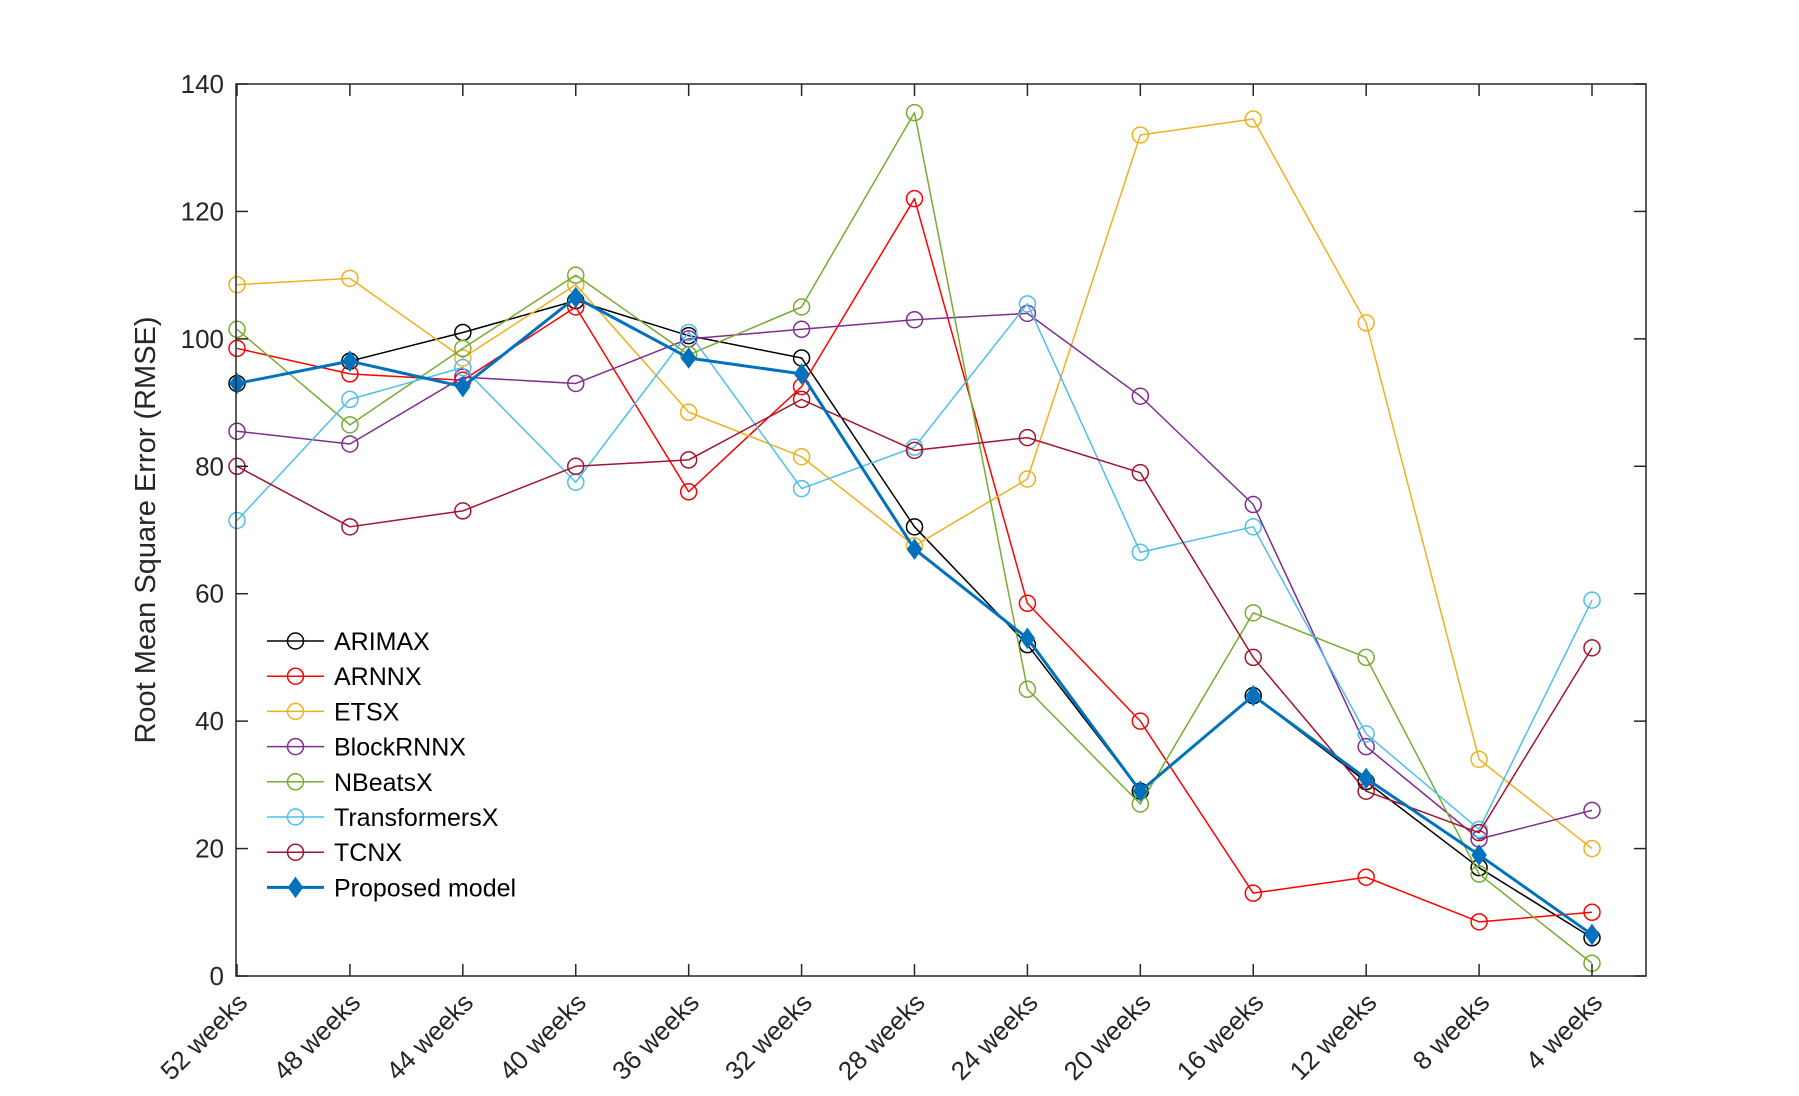 Image resolution: width=1799 pixels, height=1096 pixels. I want to click on y-tick-label: 120, so click(202, 211).